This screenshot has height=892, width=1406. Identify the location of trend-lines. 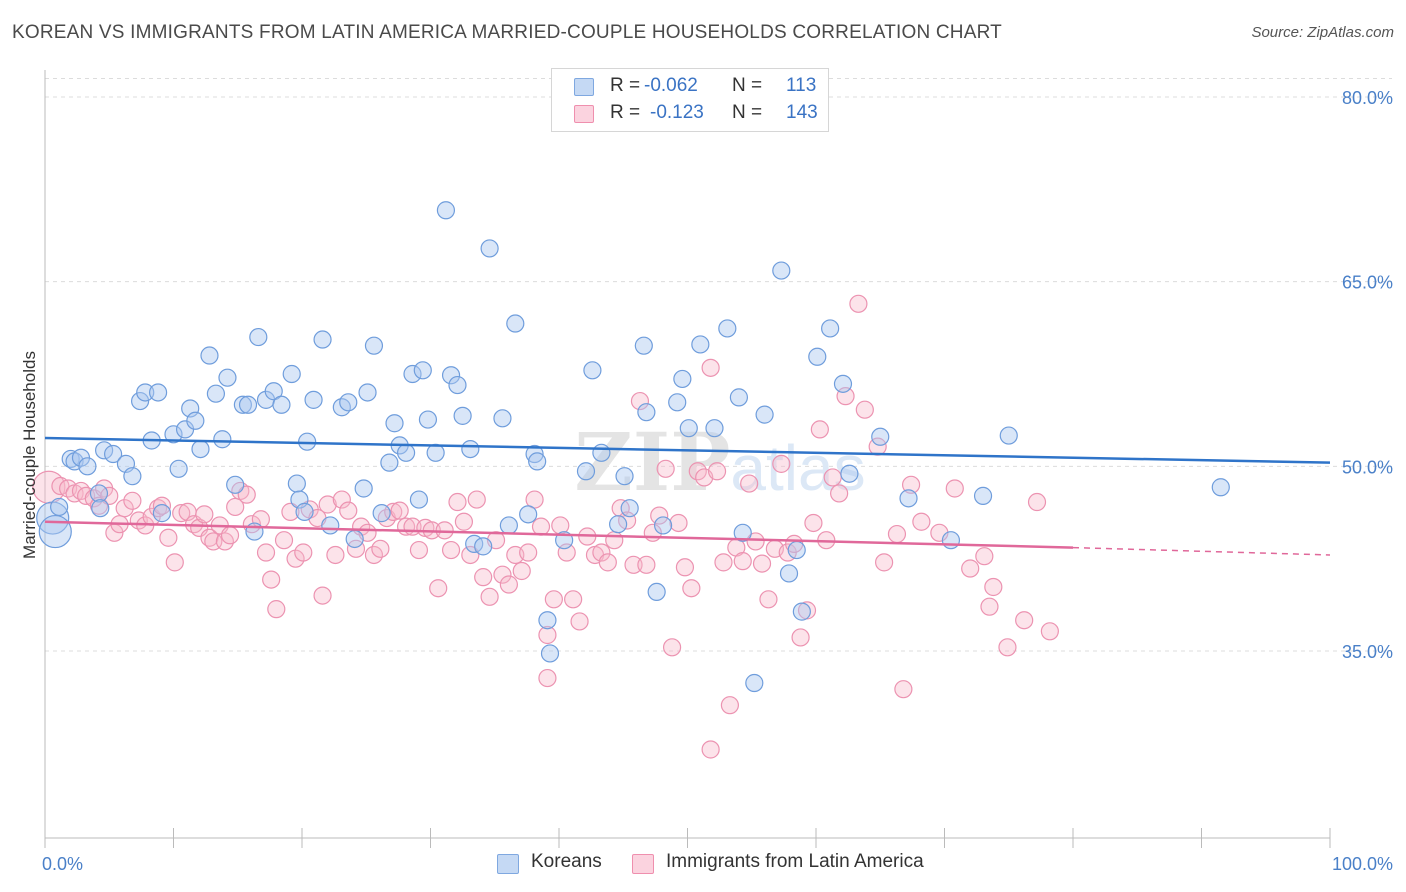
(687, 496).